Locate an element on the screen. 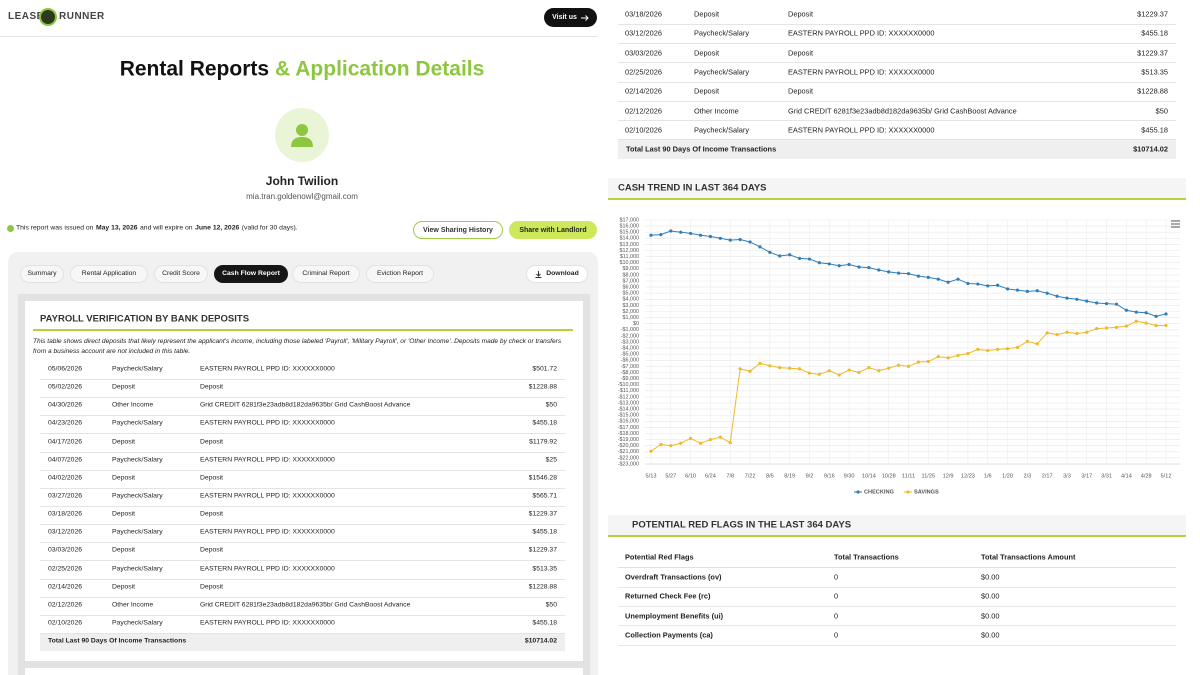 The width and height of the screenshot is (1200, 675). tab: Criminal Report is located at coordinates (326, 274).